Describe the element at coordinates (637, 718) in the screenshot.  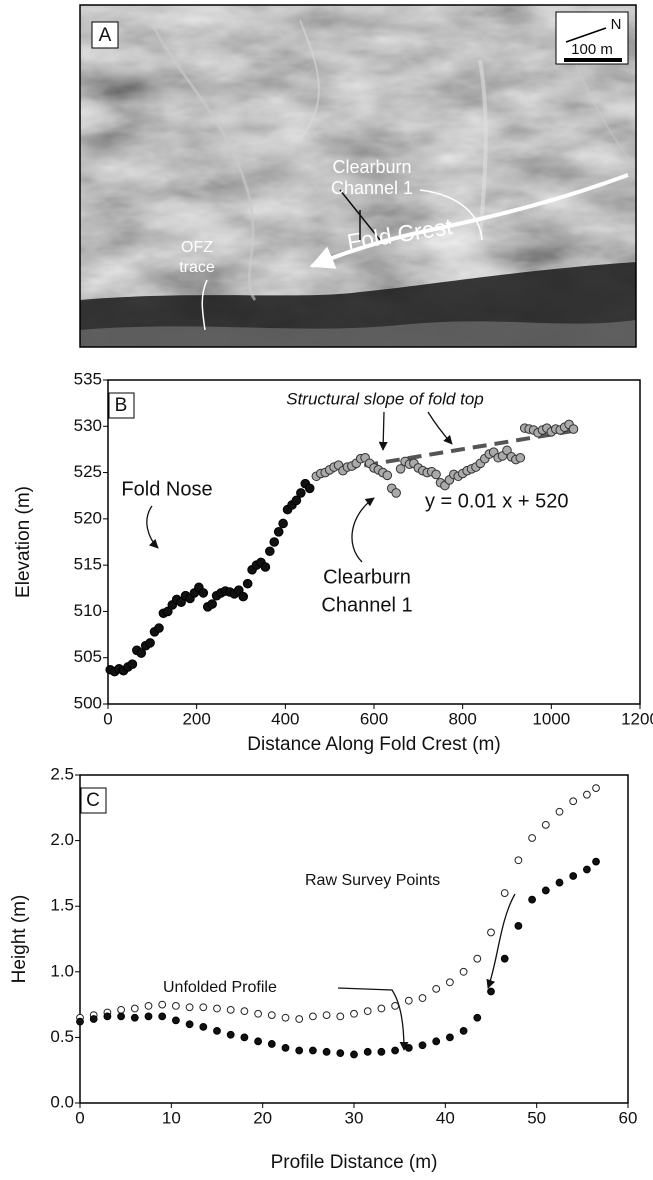
I see `x-tick-label: 1200` at that location.